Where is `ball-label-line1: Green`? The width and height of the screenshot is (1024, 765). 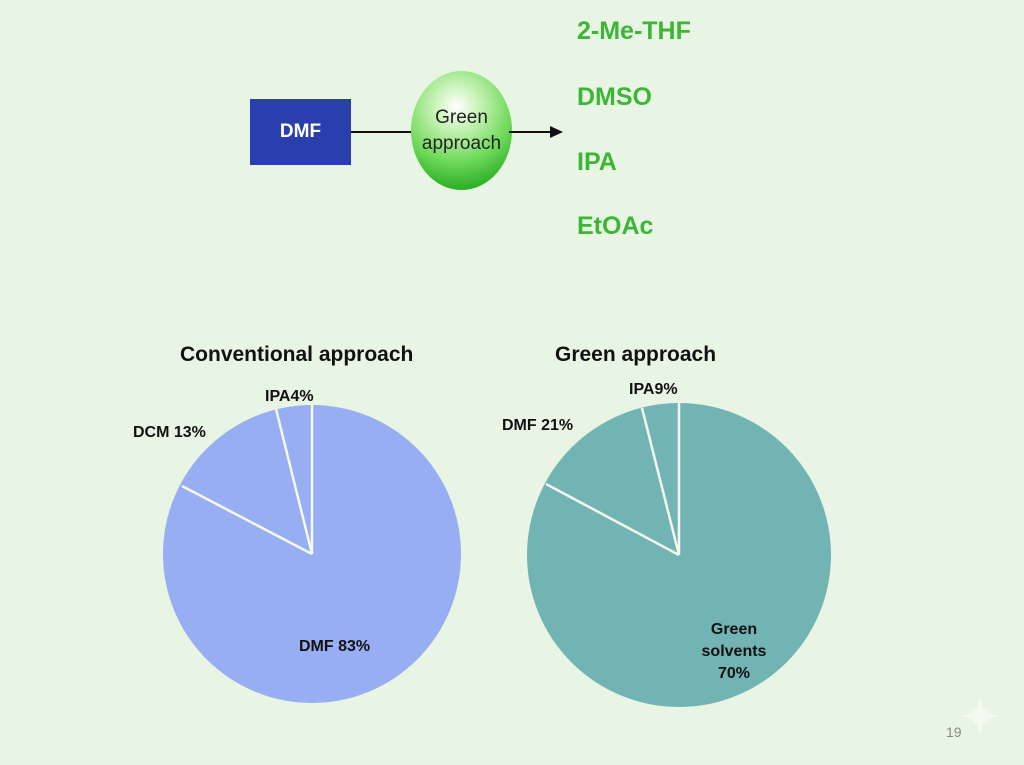
ball-label-line1: Green is located at coordinates (461, 117).